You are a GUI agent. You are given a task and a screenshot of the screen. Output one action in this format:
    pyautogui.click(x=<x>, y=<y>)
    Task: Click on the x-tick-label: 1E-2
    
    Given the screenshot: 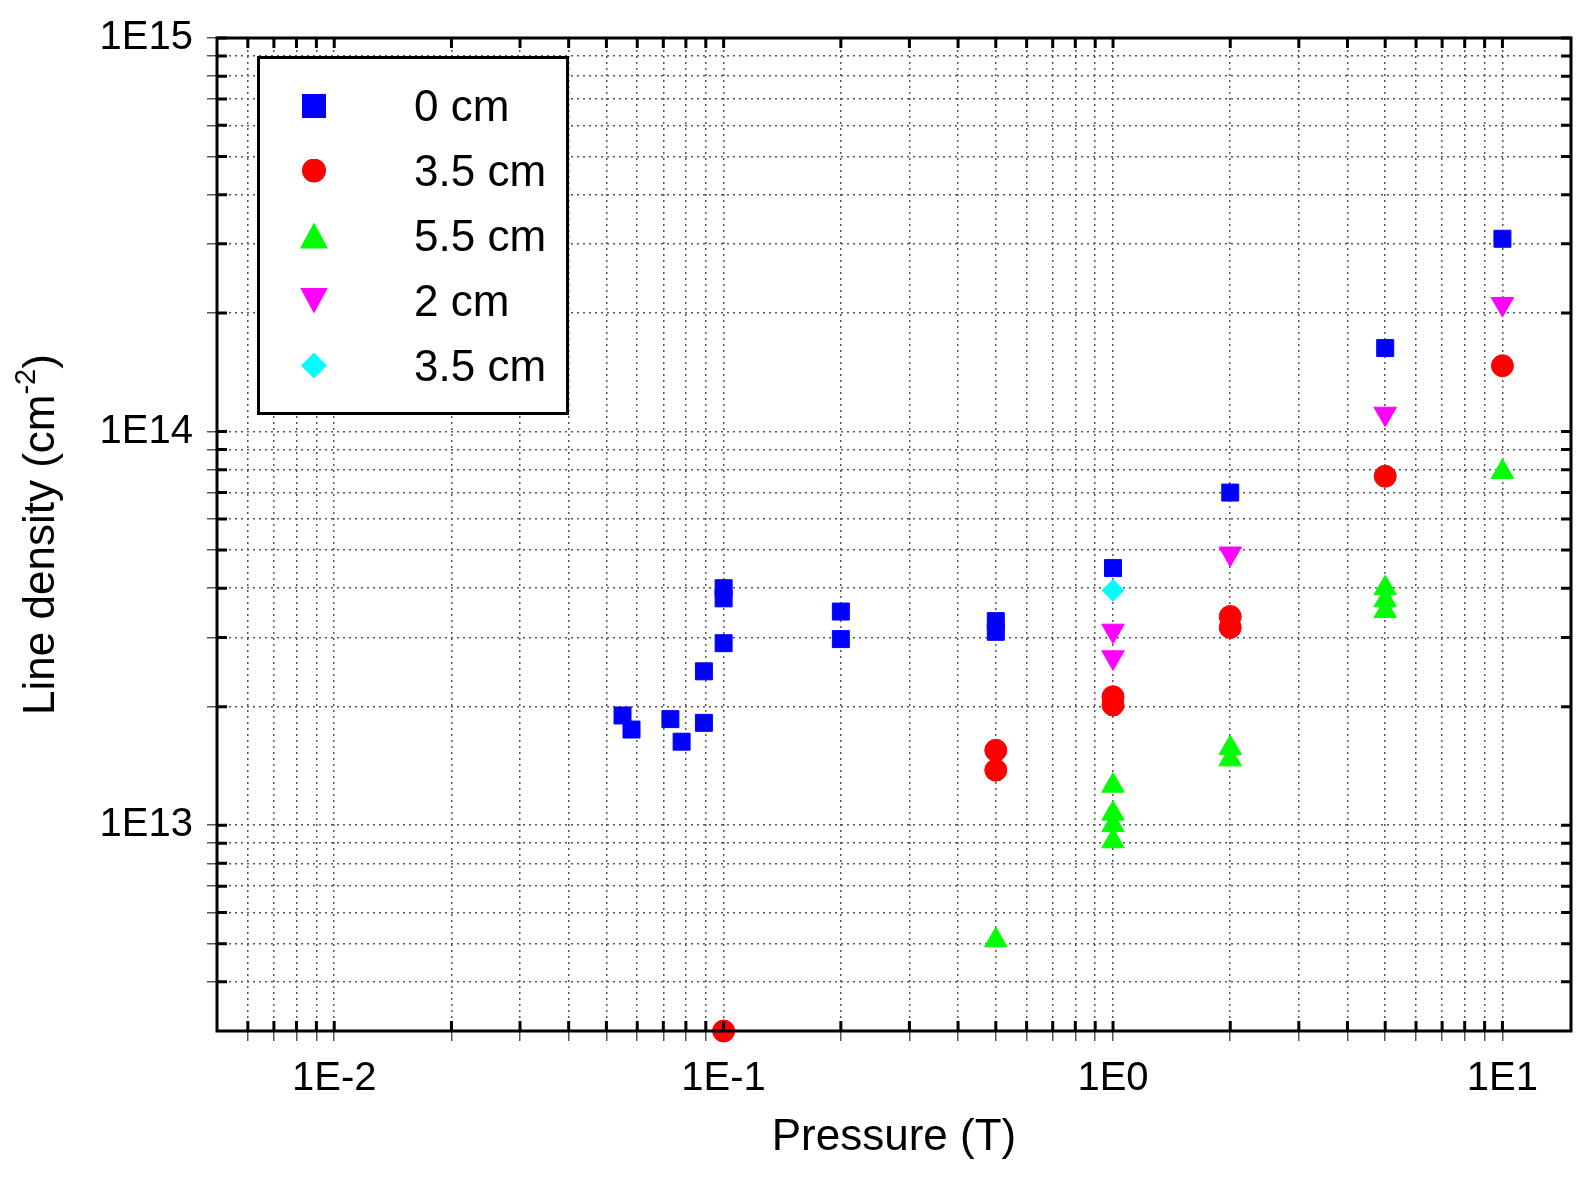 What is the action you would take?
    pyautogui.click(x=334, y=1076)
    